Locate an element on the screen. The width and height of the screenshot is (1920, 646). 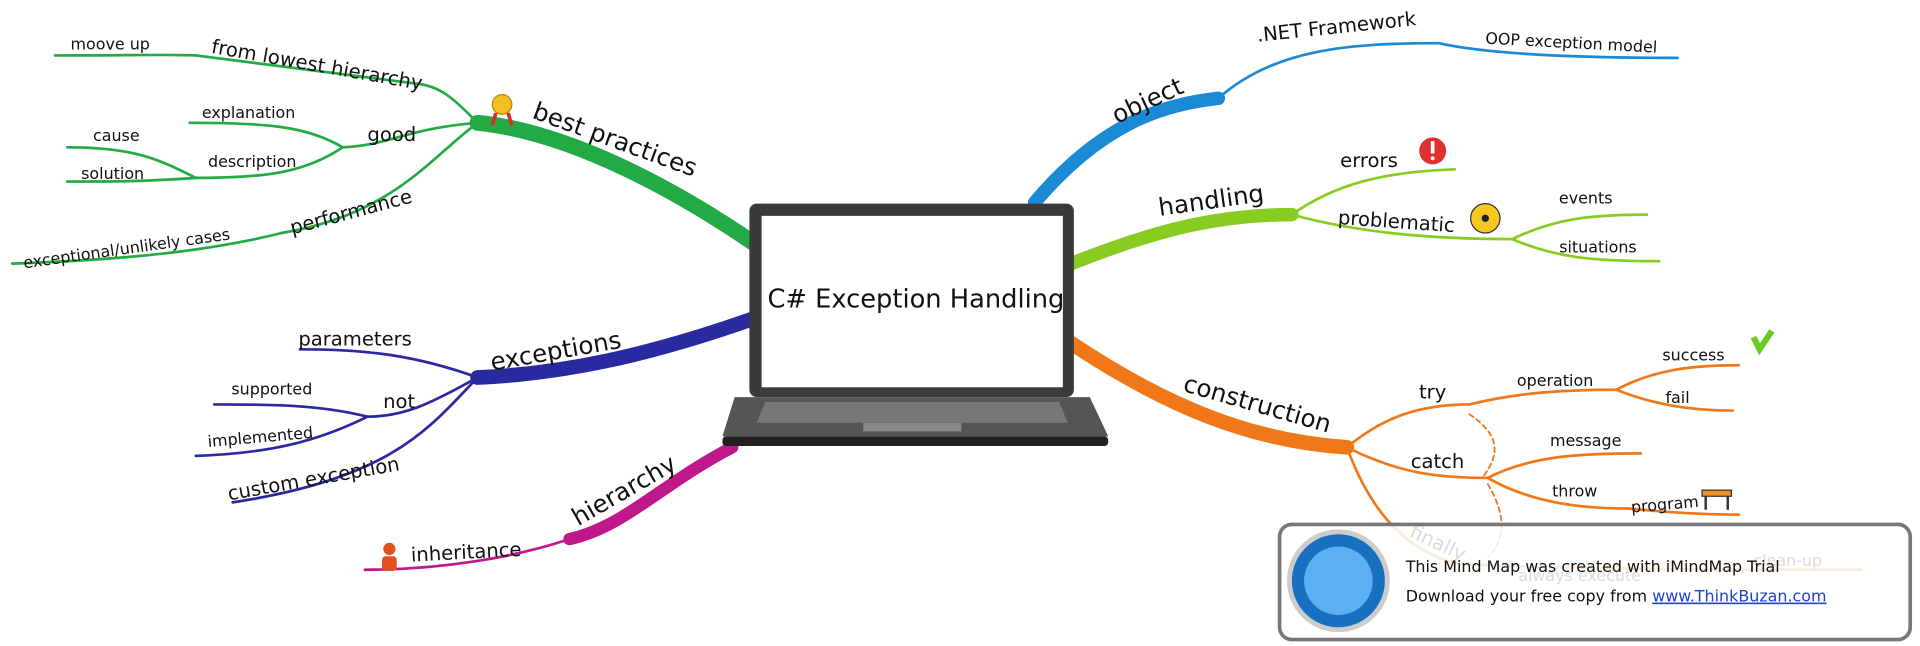
laptop: C# Exception Handling is located at coordinates (915, 325).